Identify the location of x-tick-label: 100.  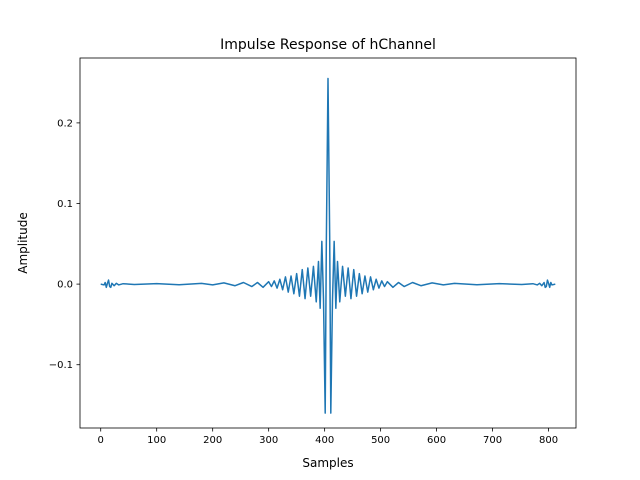
(156, 440).